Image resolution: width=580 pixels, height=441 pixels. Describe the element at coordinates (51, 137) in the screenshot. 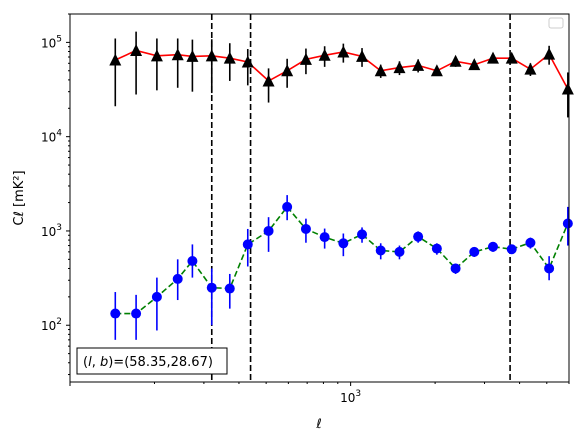

I see `y-tick-label-2: 10⁴` at that location.